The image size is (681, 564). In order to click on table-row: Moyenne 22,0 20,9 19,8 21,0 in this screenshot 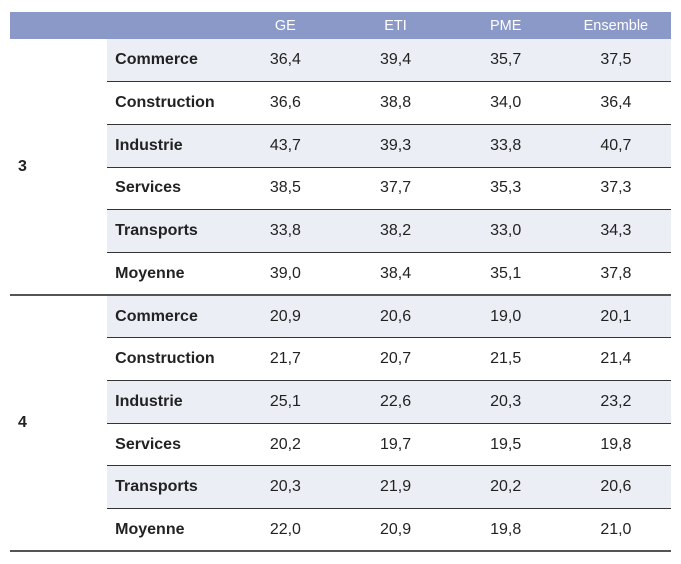, I will do `click(340, 530)`.